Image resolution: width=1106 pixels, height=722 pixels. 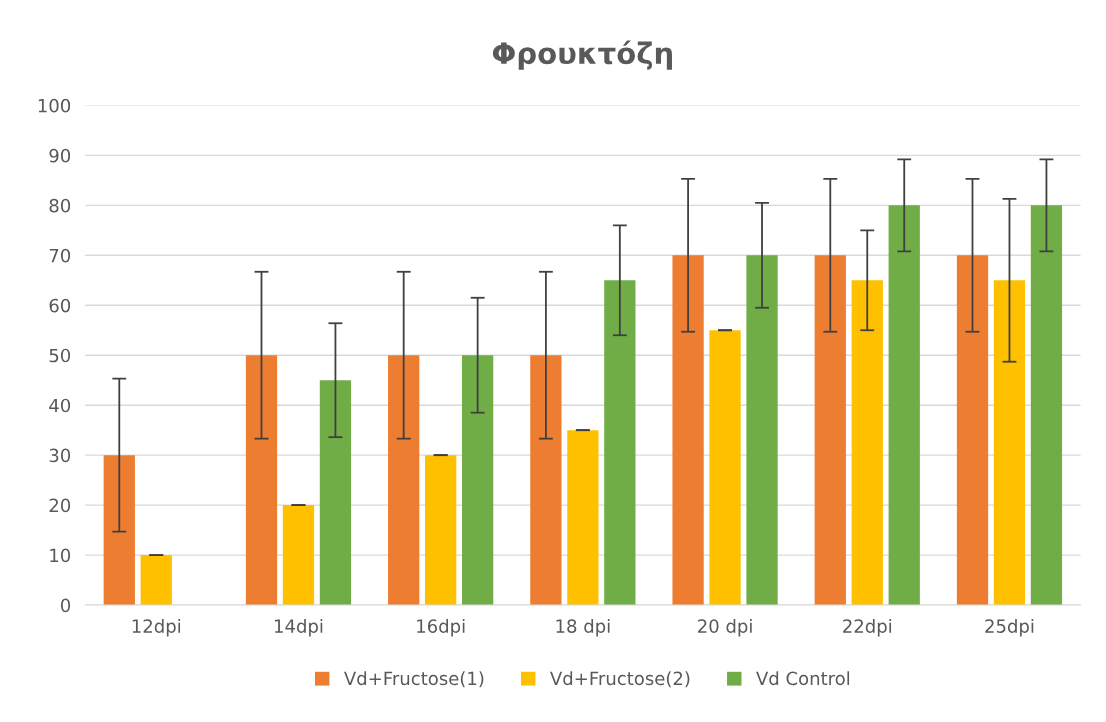 I want to click on y-tick-label: 60, so click(x=60, y=305).